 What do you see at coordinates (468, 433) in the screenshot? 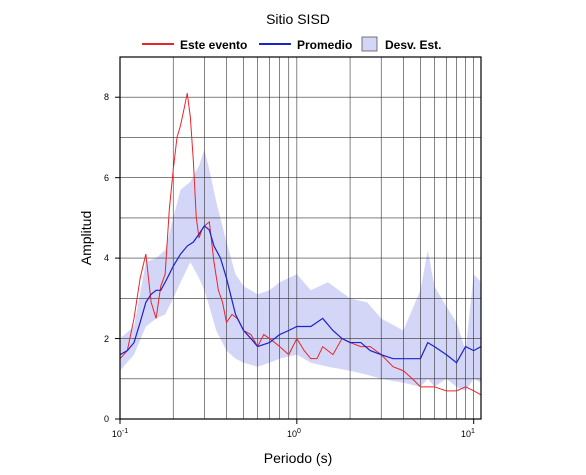
I see `x-tick-label-2: 10¹` at bounding box center [468, 433].